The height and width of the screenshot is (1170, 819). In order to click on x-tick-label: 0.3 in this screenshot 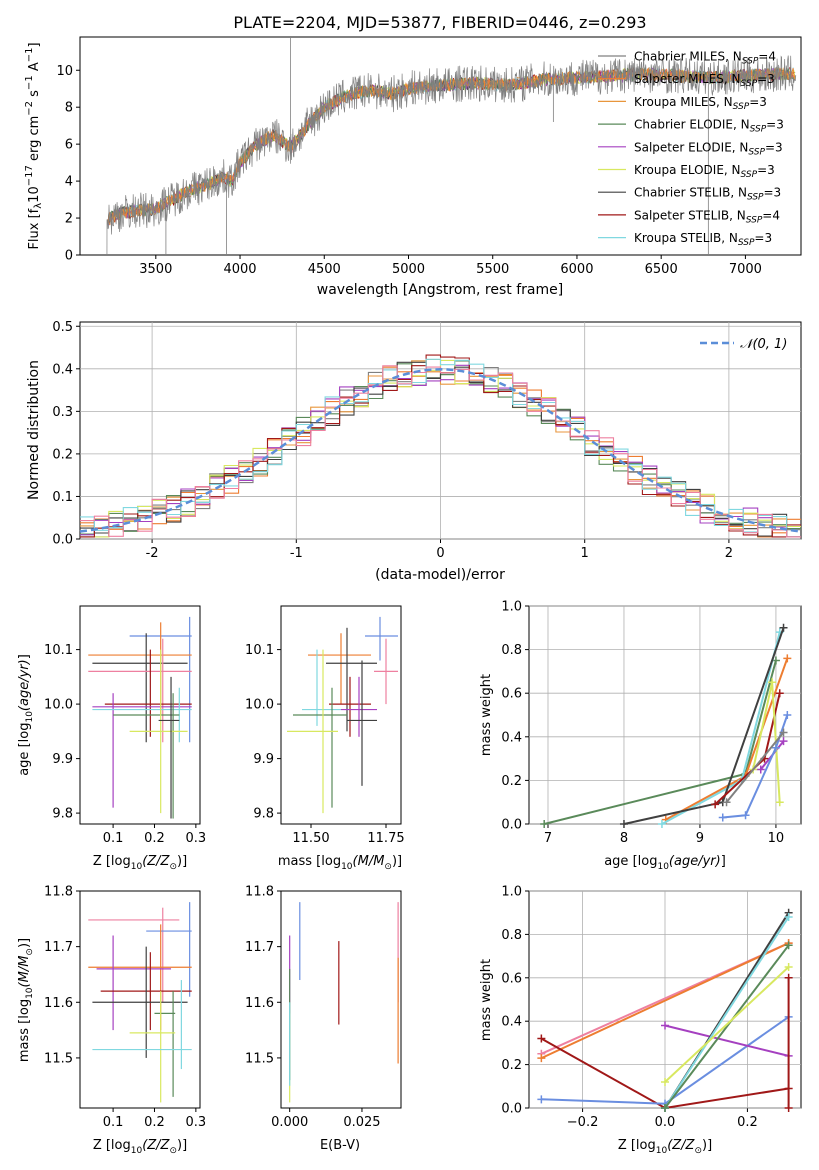, I will do `click(196, 1122)`.